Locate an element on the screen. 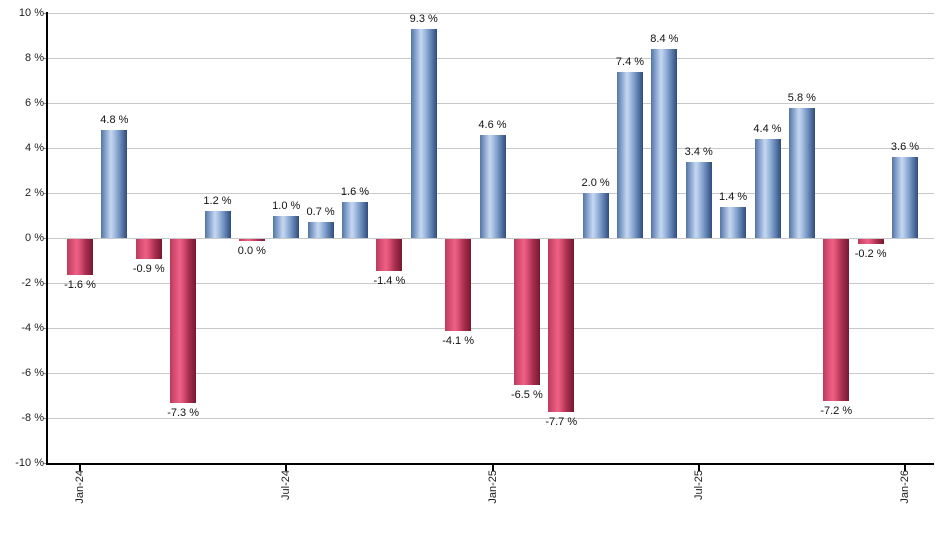 The width and height of the screenshot is (940, 550). bar-value-label: 8.4 % is located at coordinates (664, 39).